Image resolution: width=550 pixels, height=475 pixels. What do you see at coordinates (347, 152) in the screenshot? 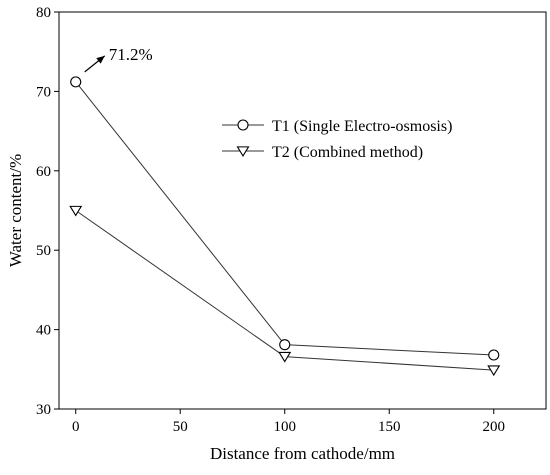
I see `legend-label-2: T2 (Combined method)` at bounding box center [347, 152].